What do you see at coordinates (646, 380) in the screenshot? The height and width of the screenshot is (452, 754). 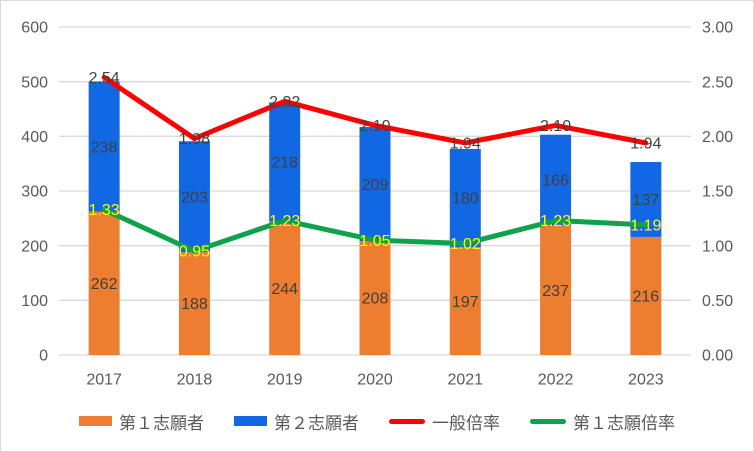 I see `x-axis-label-2023: 2023` at bounding box center [646, 380].